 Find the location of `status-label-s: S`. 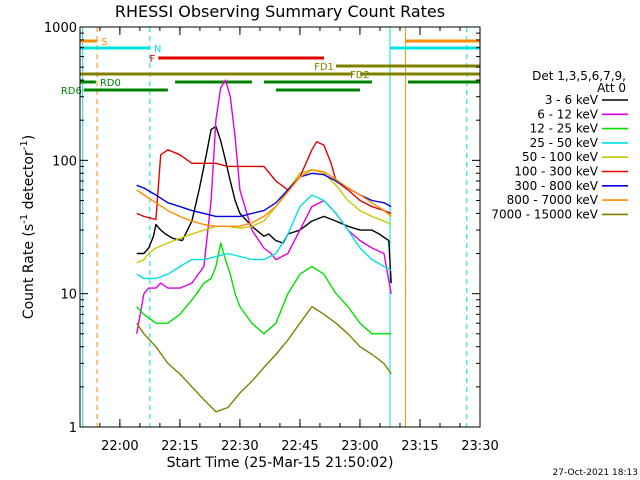

status-label-s: S is located at coordinates (104, 42).